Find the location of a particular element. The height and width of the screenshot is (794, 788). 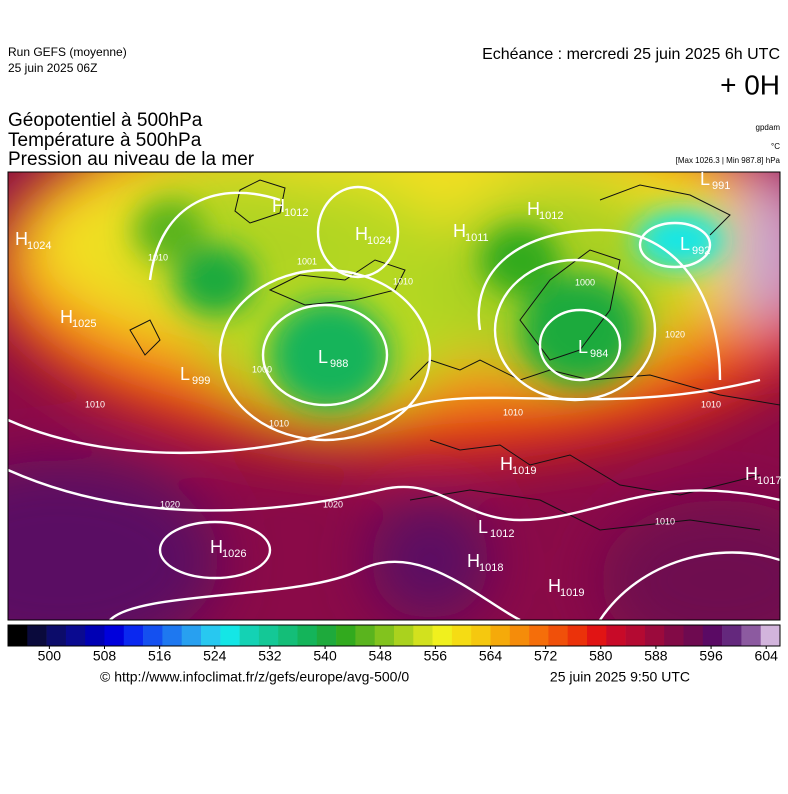

pressure-center: H 1018 is located at coordinates (485, 562).